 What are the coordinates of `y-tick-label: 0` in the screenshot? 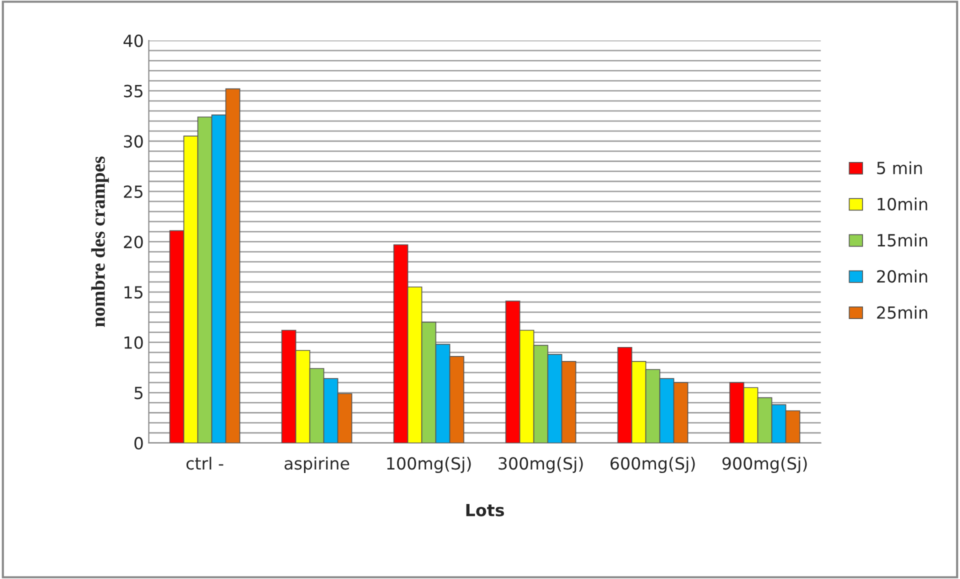 It's located at (138, 443).